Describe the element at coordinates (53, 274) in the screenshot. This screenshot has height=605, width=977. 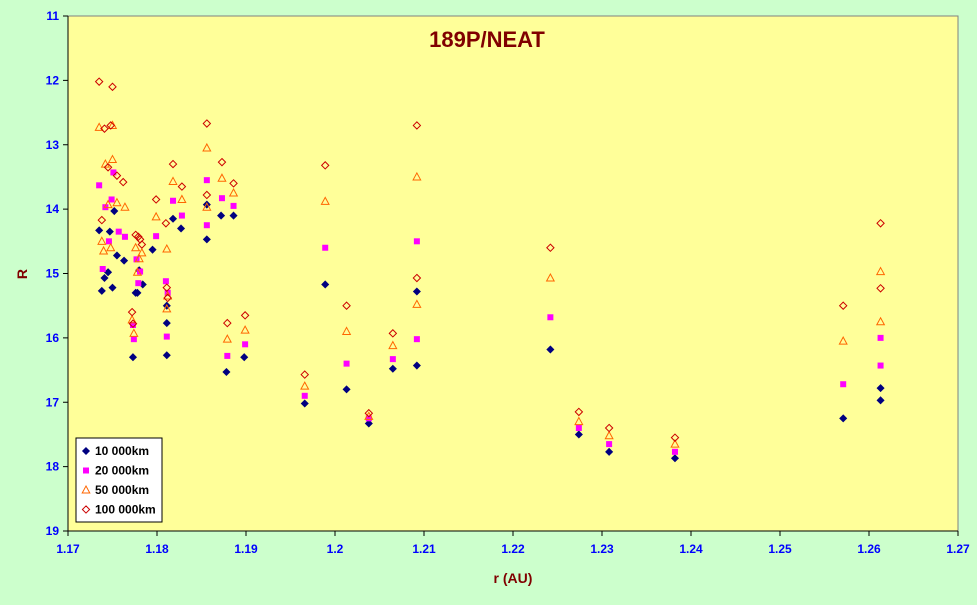
I see `y-tick-label: 15` at that location.